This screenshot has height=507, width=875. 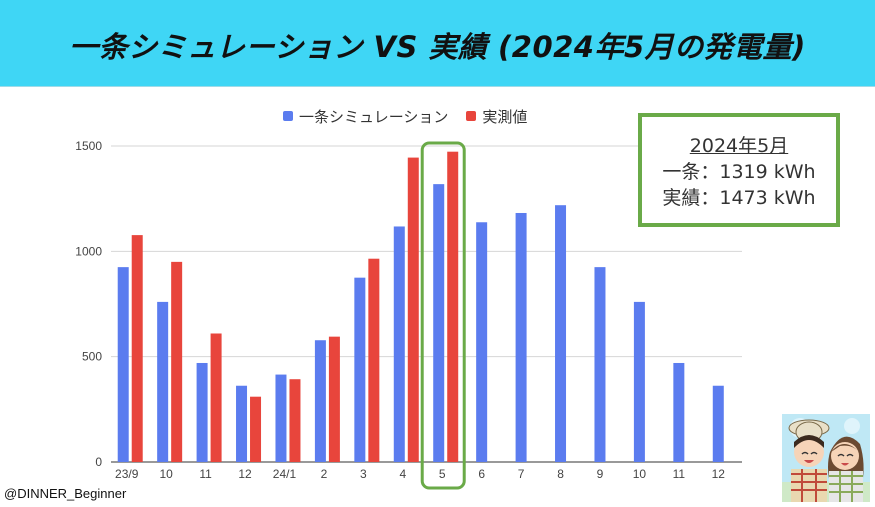 What do you see at coordinates (65, 493) in the screenshot?
I see `credit-handle: @DINNER_Beginner` at bounding box center [65, 493].